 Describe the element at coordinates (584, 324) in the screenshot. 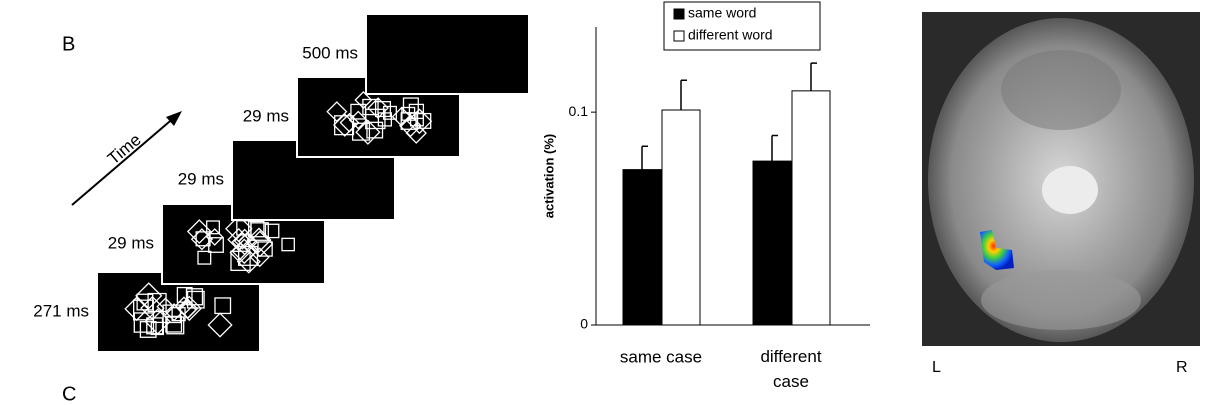

I see `y-tick-label: 0` at that location.